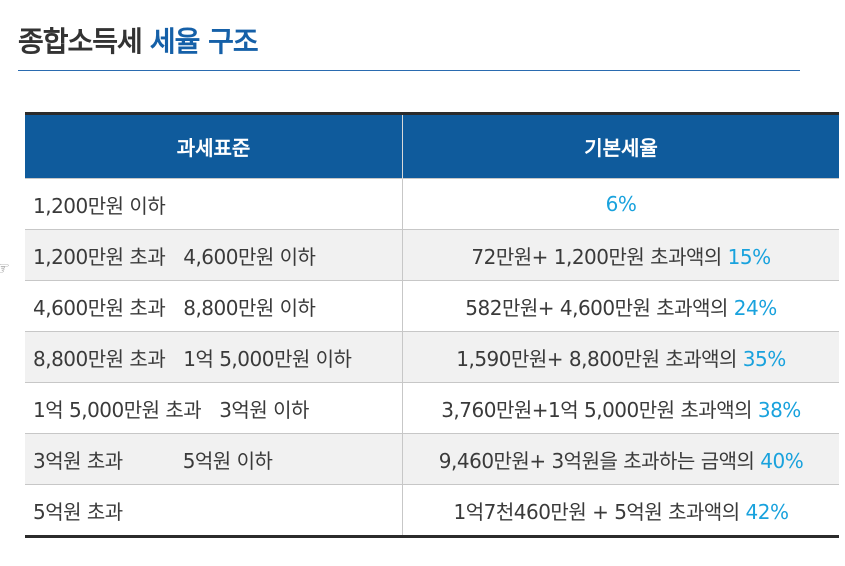 The height and width of the screenshot is (566, 845). Describe the element at coordinates (117, 409) in the screenshot. I see `range-from: 1억 5,000만원 초과` at that location.